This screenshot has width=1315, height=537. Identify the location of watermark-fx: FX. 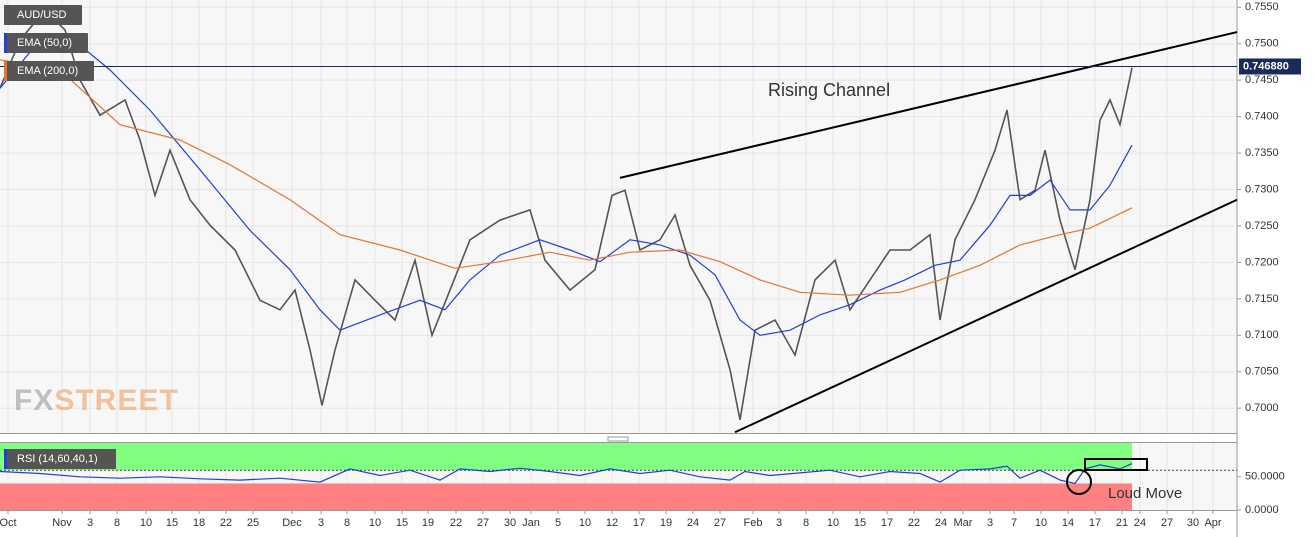
(34, 400).